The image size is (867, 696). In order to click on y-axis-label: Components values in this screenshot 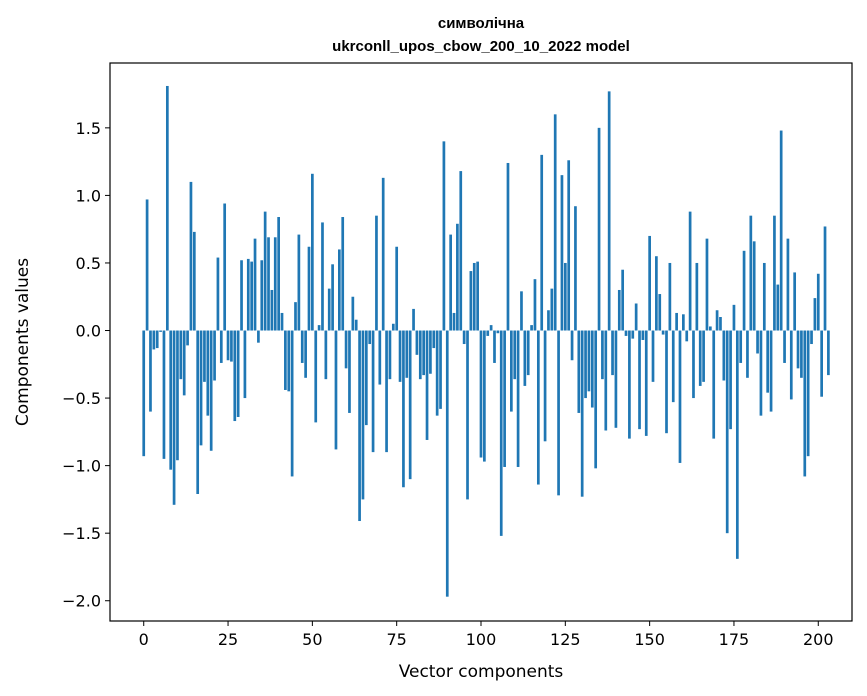, I will do `click(23, 342)`.